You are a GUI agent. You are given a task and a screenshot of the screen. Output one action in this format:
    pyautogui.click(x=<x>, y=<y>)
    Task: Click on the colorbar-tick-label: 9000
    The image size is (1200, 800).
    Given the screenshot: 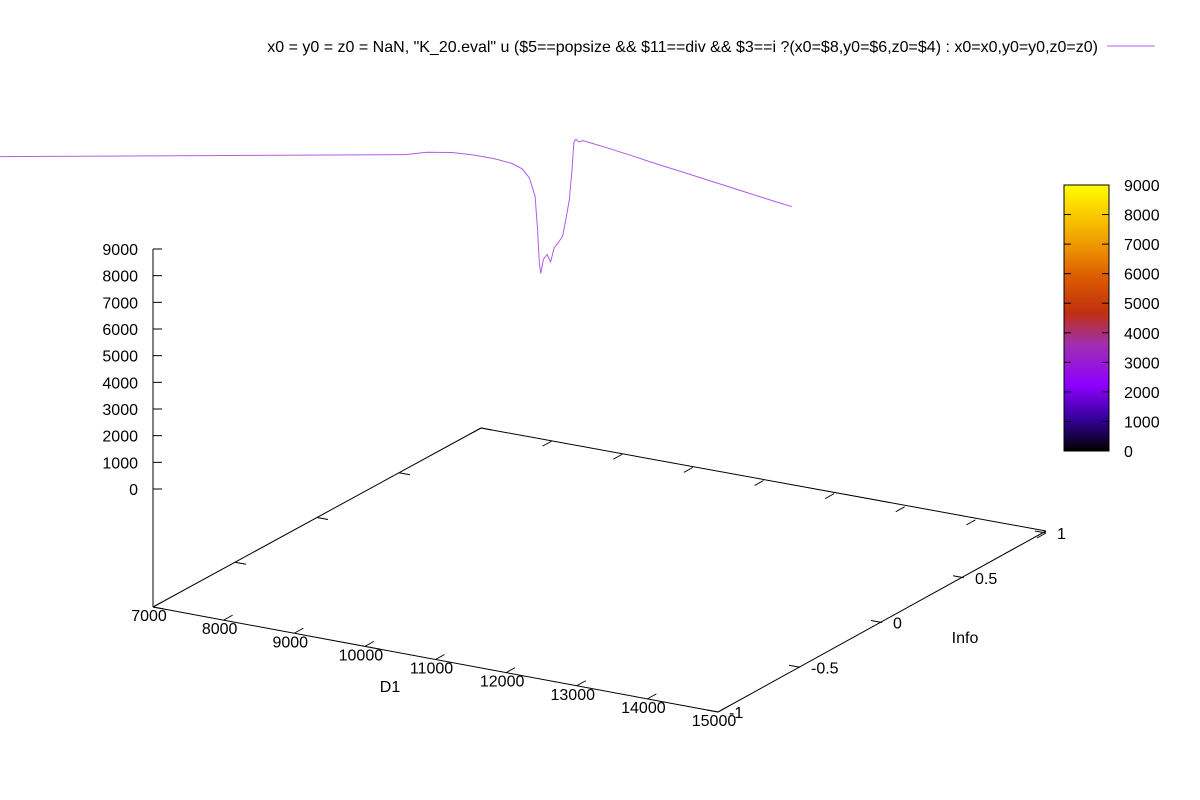 What is the action you would take?
    pyautogui.click(x=1142, y=186)
    